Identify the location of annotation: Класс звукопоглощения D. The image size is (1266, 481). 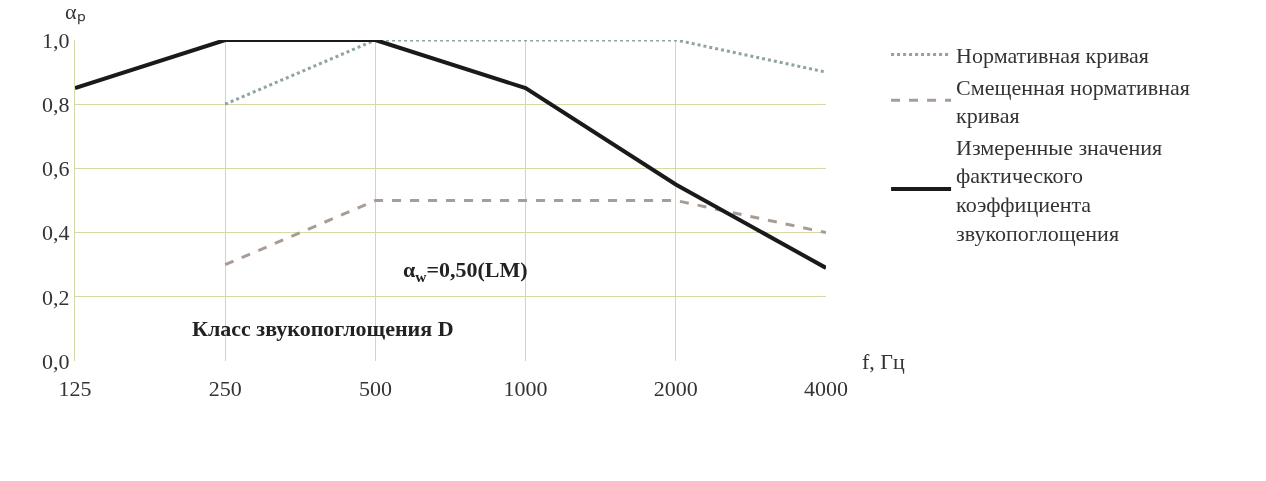
(323, 328).